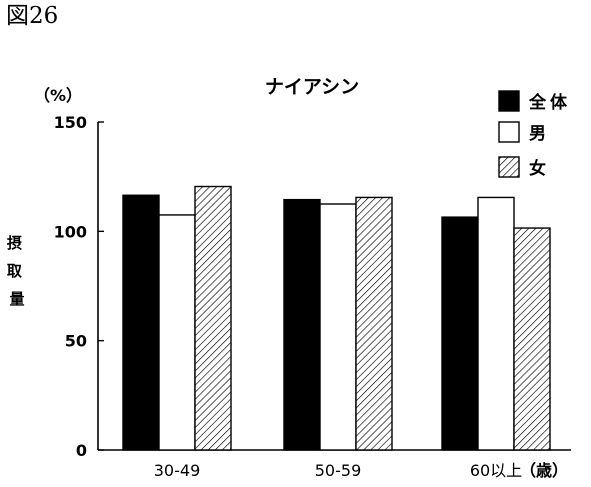 This screenshot has width=591, height=487. What do you see at coordinates (79, 286) in the screenshot?
I see `y-axis-ticks: 0 50 100 150` at bounding box center [79, 286].